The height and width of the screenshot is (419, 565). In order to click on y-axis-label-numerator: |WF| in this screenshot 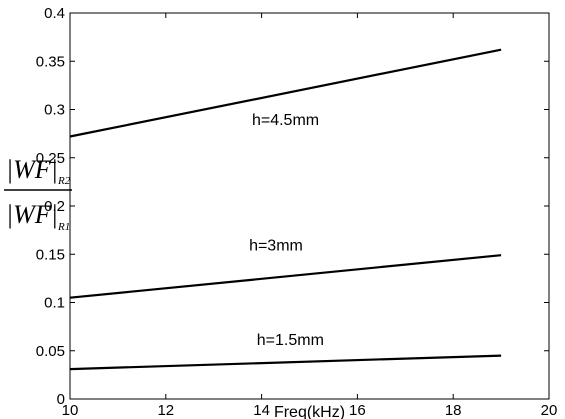, I will do `click(32, 169)`.